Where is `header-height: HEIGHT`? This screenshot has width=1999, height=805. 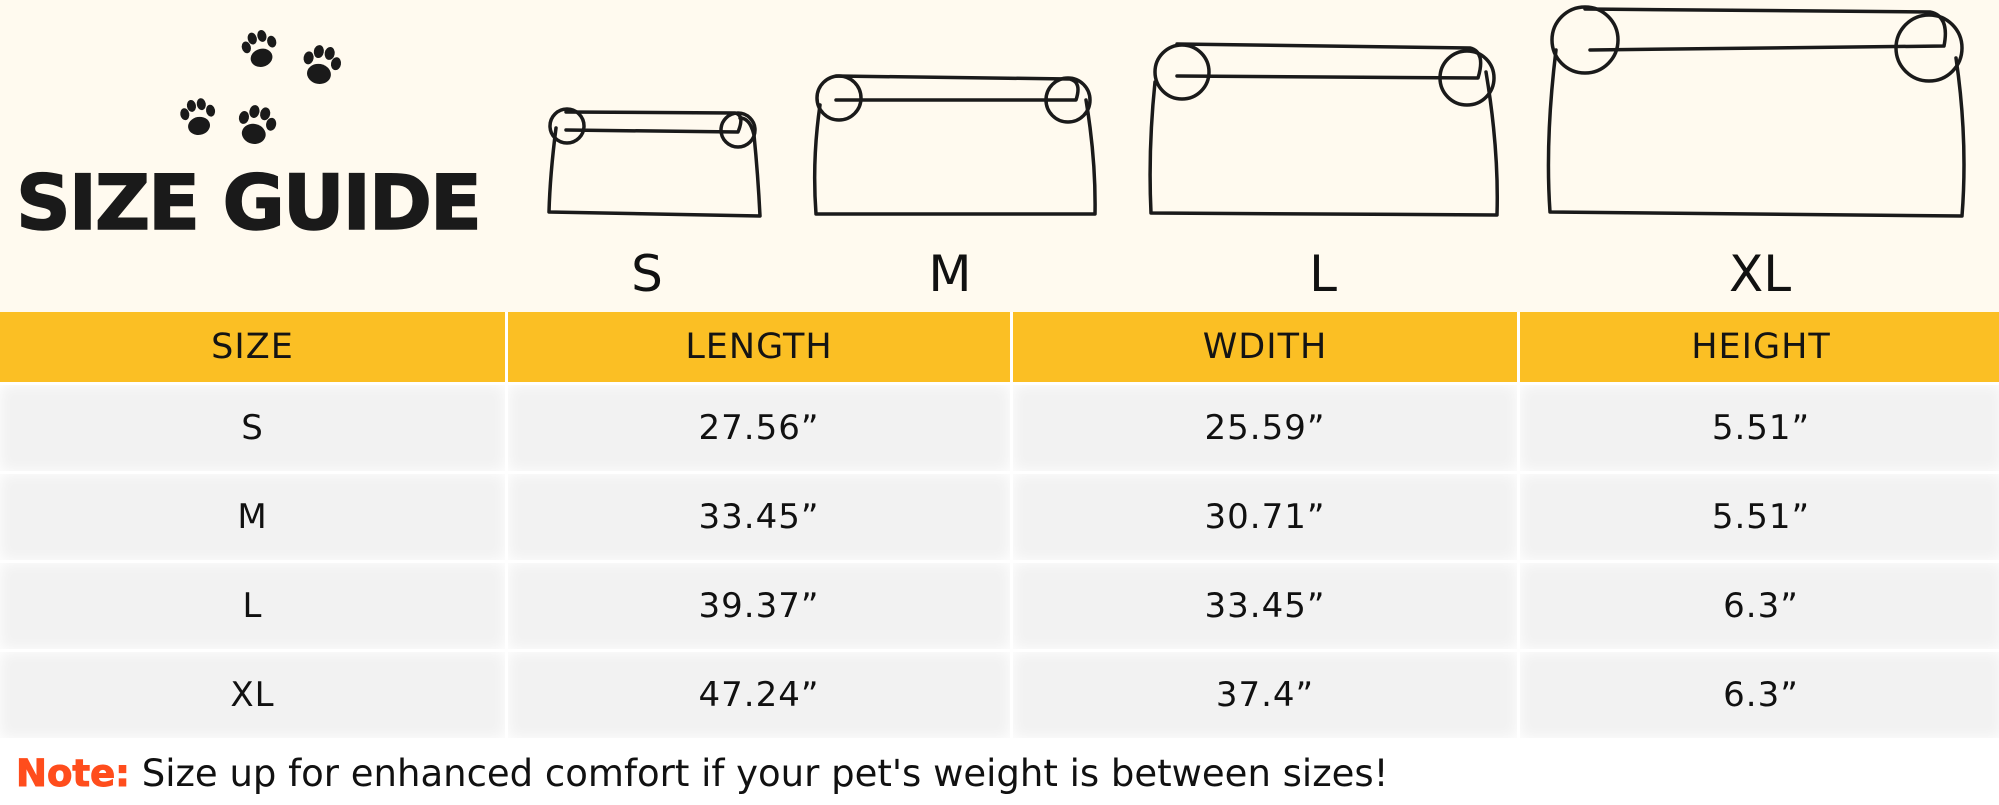
header-height: HEIGHT is located at coordinates (1759, 347).